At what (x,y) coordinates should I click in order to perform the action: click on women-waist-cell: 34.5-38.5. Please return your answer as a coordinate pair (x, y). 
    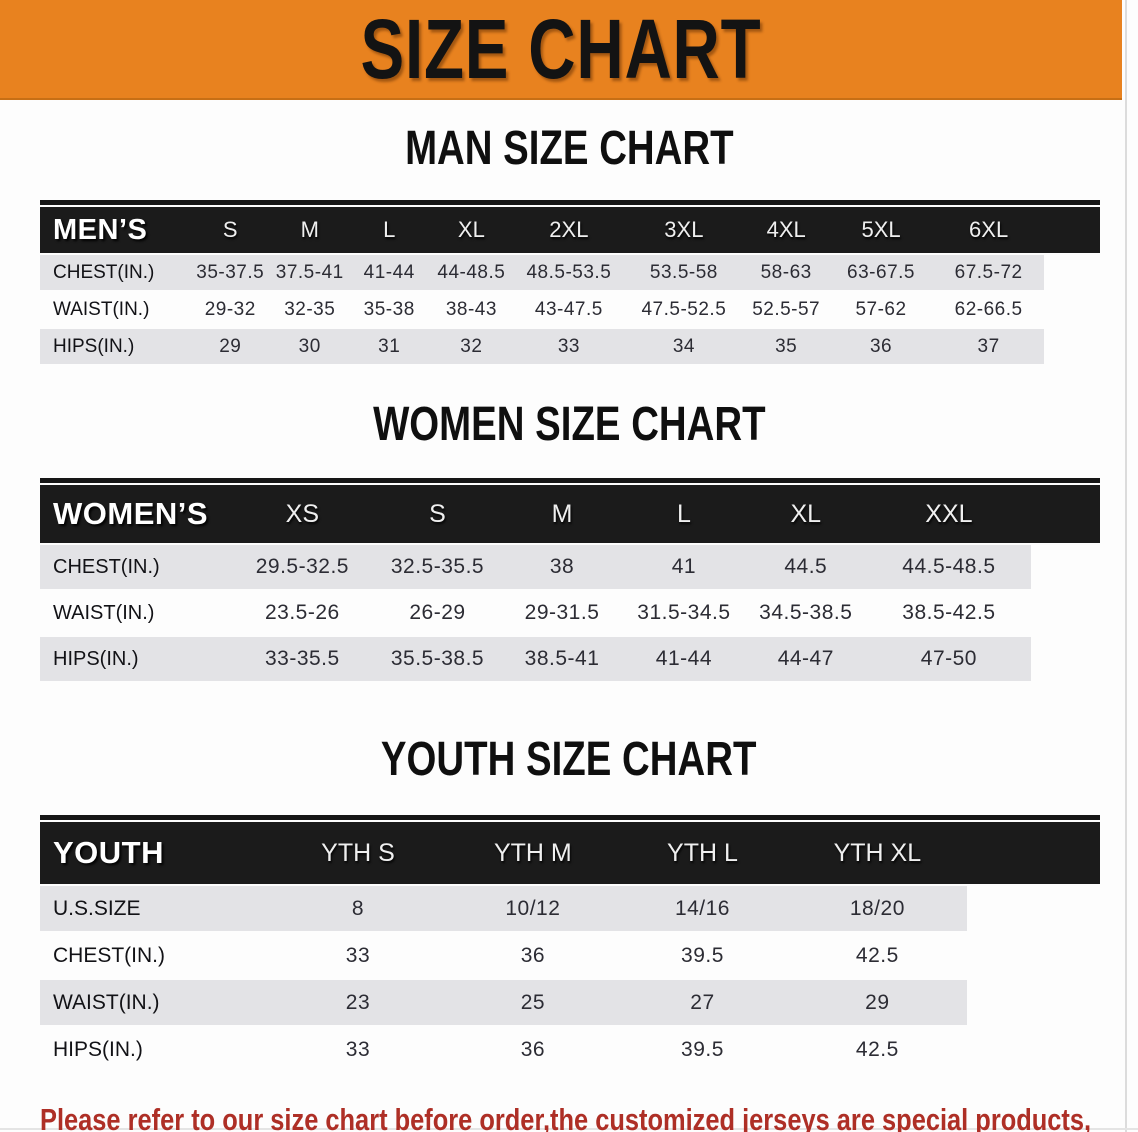
    Looking at the image, I should click on (805, 613).